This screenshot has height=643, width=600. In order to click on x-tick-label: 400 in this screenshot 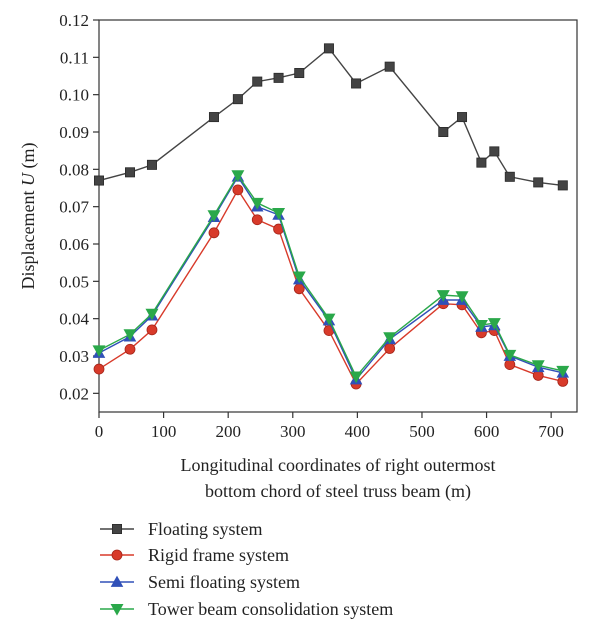, I will do `click(358, 431)`.